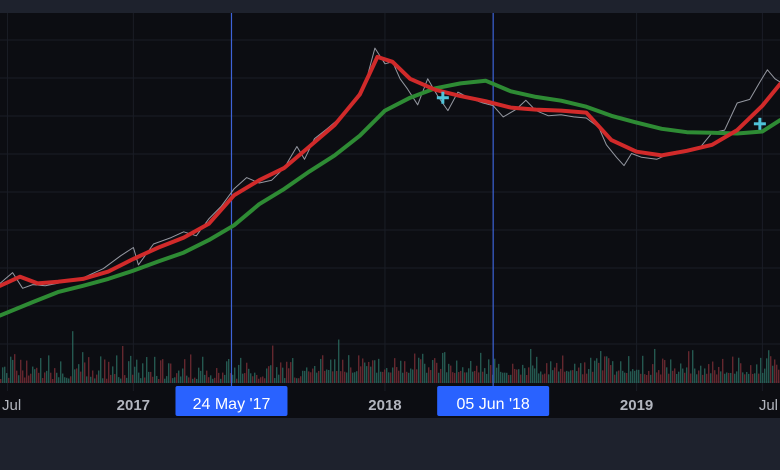 This screenshot has width=780, height=470. Describe the element at coordinates (390, 357) in the screenshot. I see `volume-bars` at that location.